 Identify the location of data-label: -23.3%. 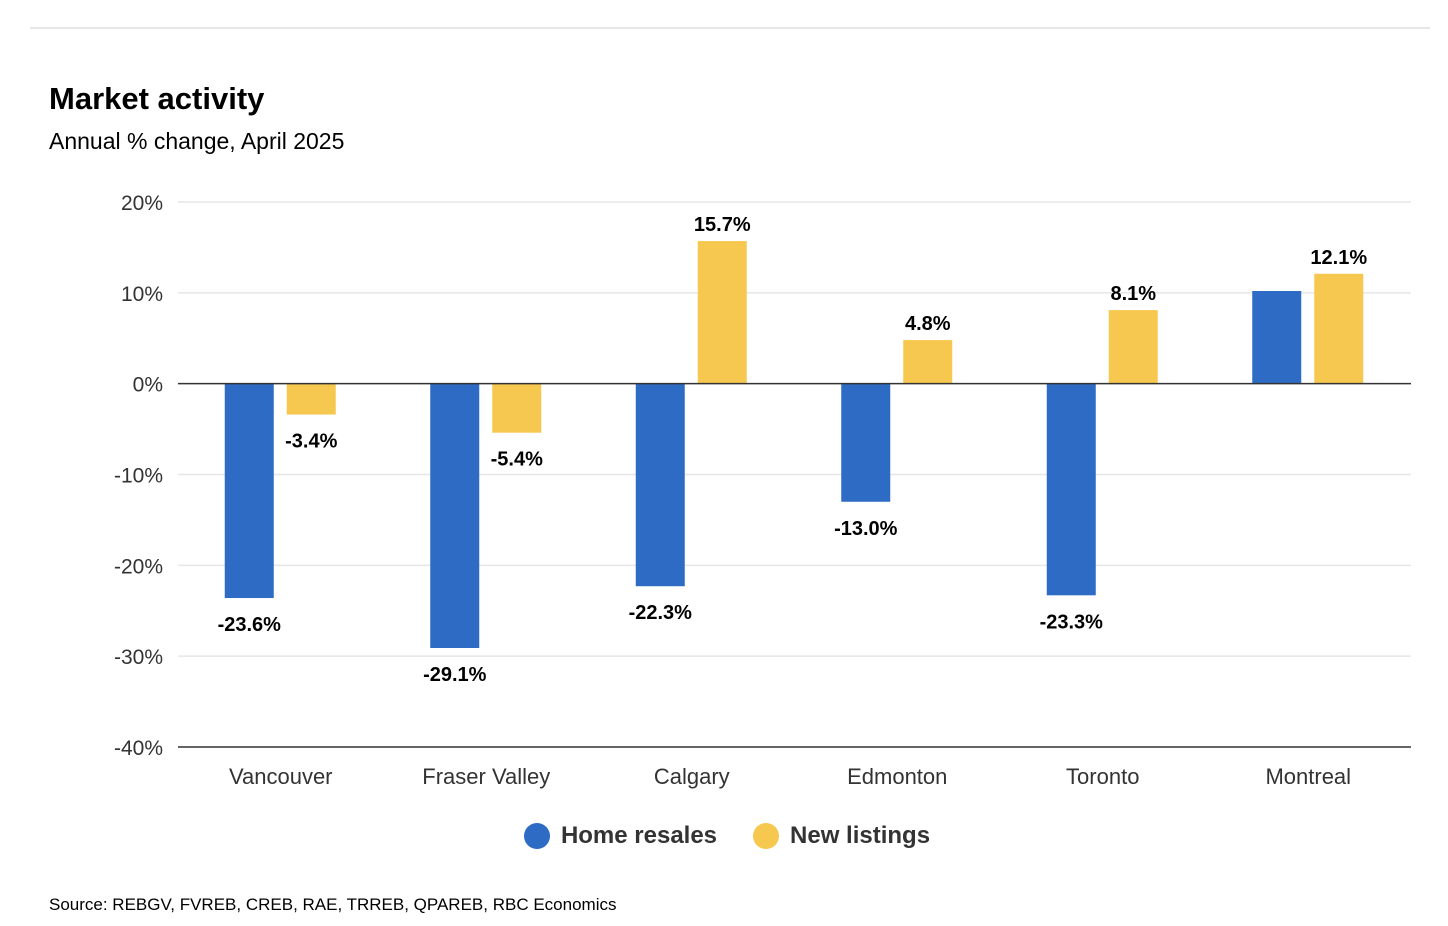
(1072, 622).